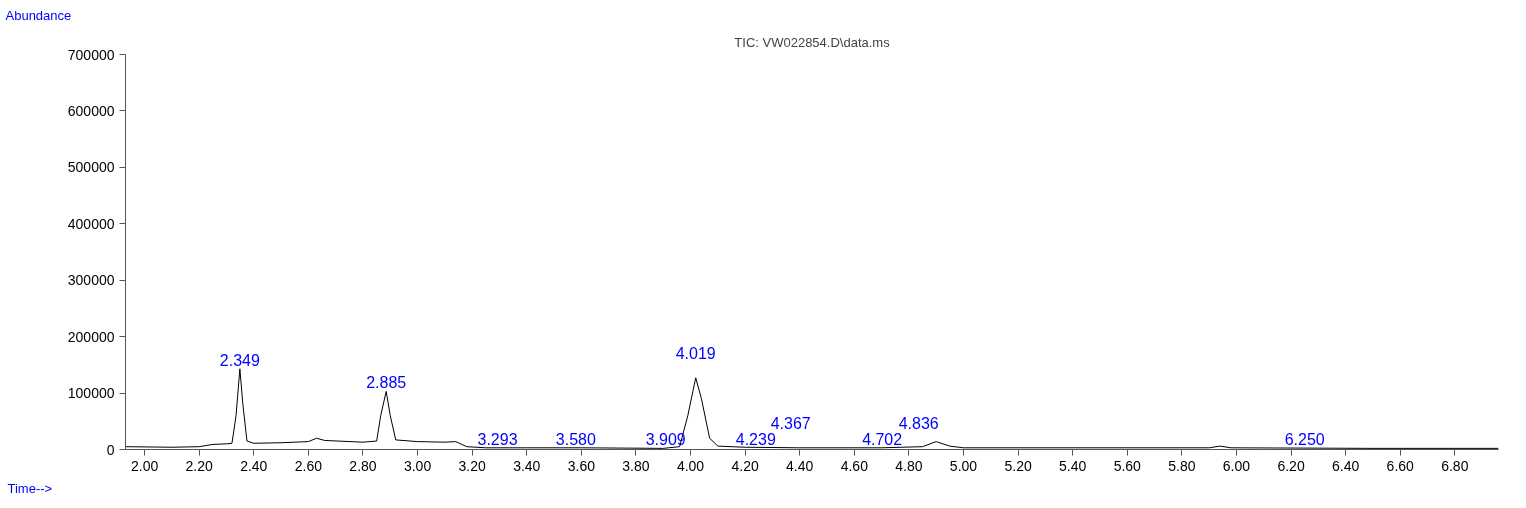  What do you see at coordinates (91, 223) in the screenshot?
I see `y-tick-label: 400000` at bounding box center [91, 223].